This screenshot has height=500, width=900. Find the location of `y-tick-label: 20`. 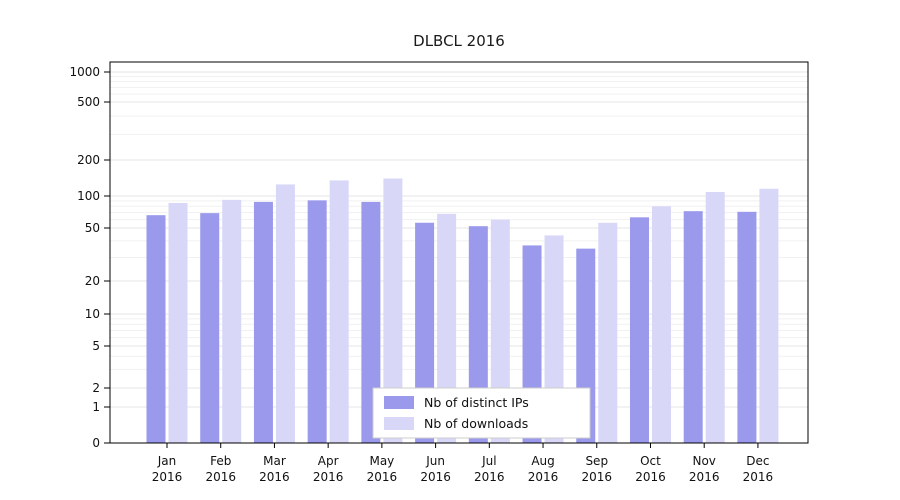

y-tick-label: 20 is located at coordinates (92, 281).